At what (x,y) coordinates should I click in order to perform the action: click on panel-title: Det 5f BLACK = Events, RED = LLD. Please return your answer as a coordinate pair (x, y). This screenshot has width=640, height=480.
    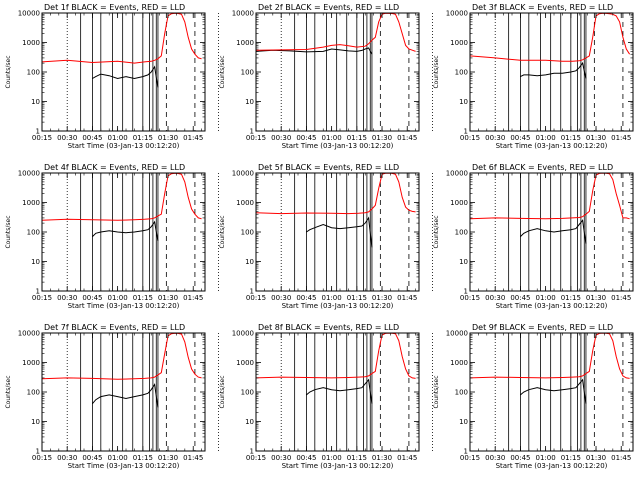
    Looking at the image, I should click on (328, 167).